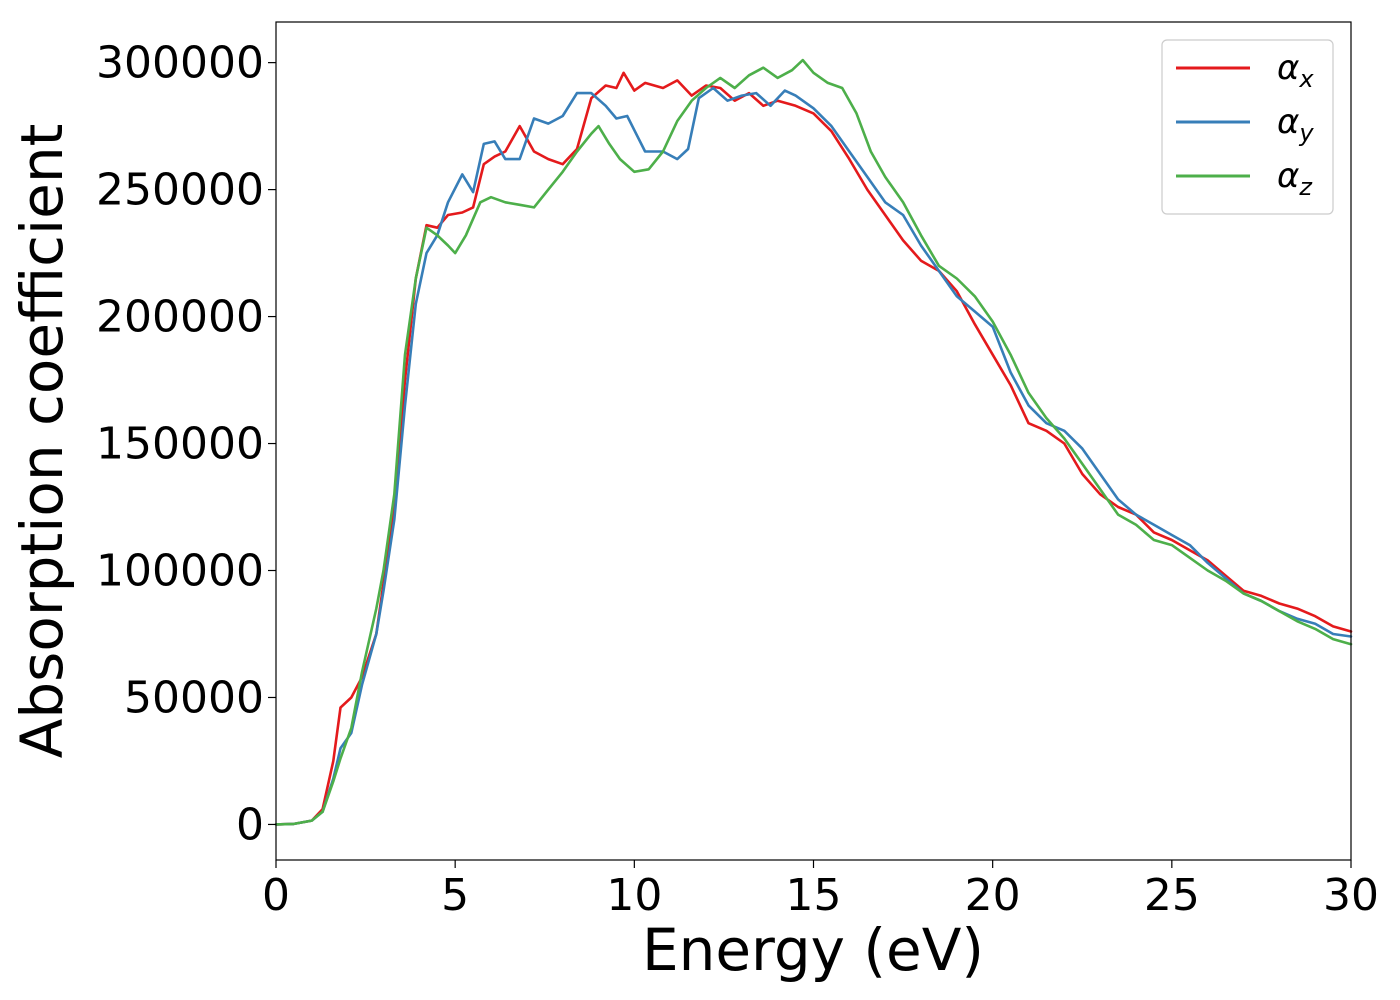 The width and height of the screenshot is (1400, 1000). Describe the element at coordinates (1247, 127) in the screenshot. I see `legend-box` at that location.